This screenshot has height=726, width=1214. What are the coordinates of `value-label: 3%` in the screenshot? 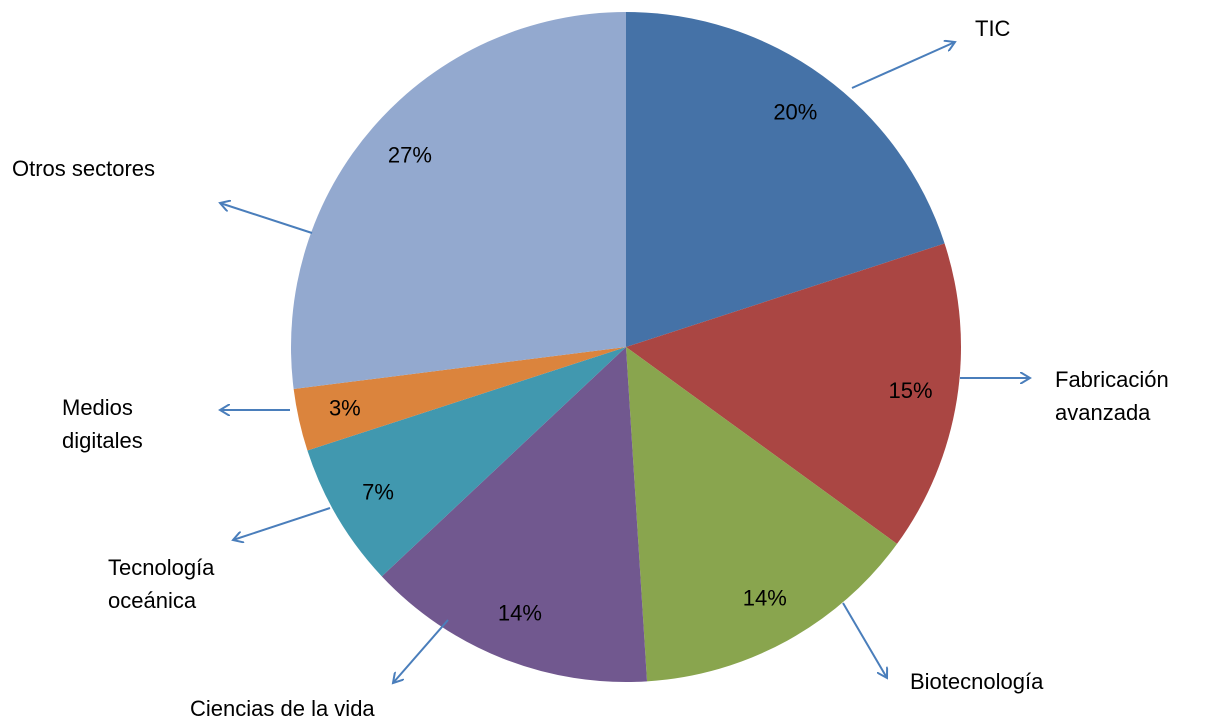 It's located at (345, 408).